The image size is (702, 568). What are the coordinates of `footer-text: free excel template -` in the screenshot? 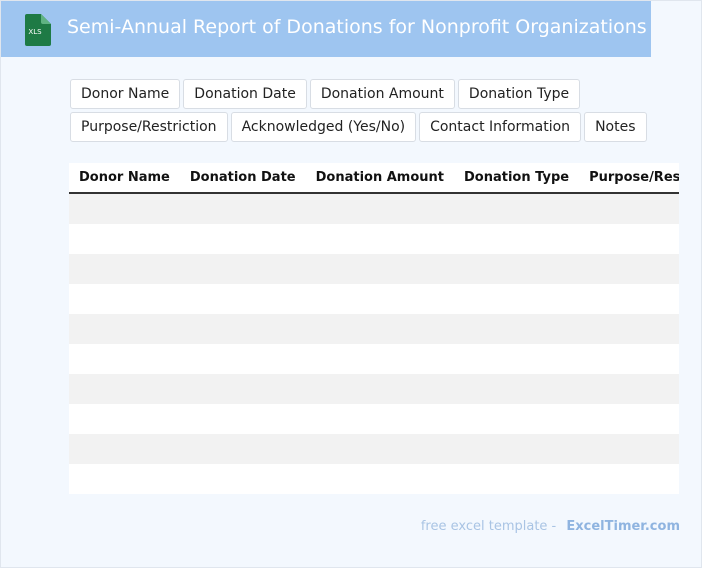 It's located at (490, 526).